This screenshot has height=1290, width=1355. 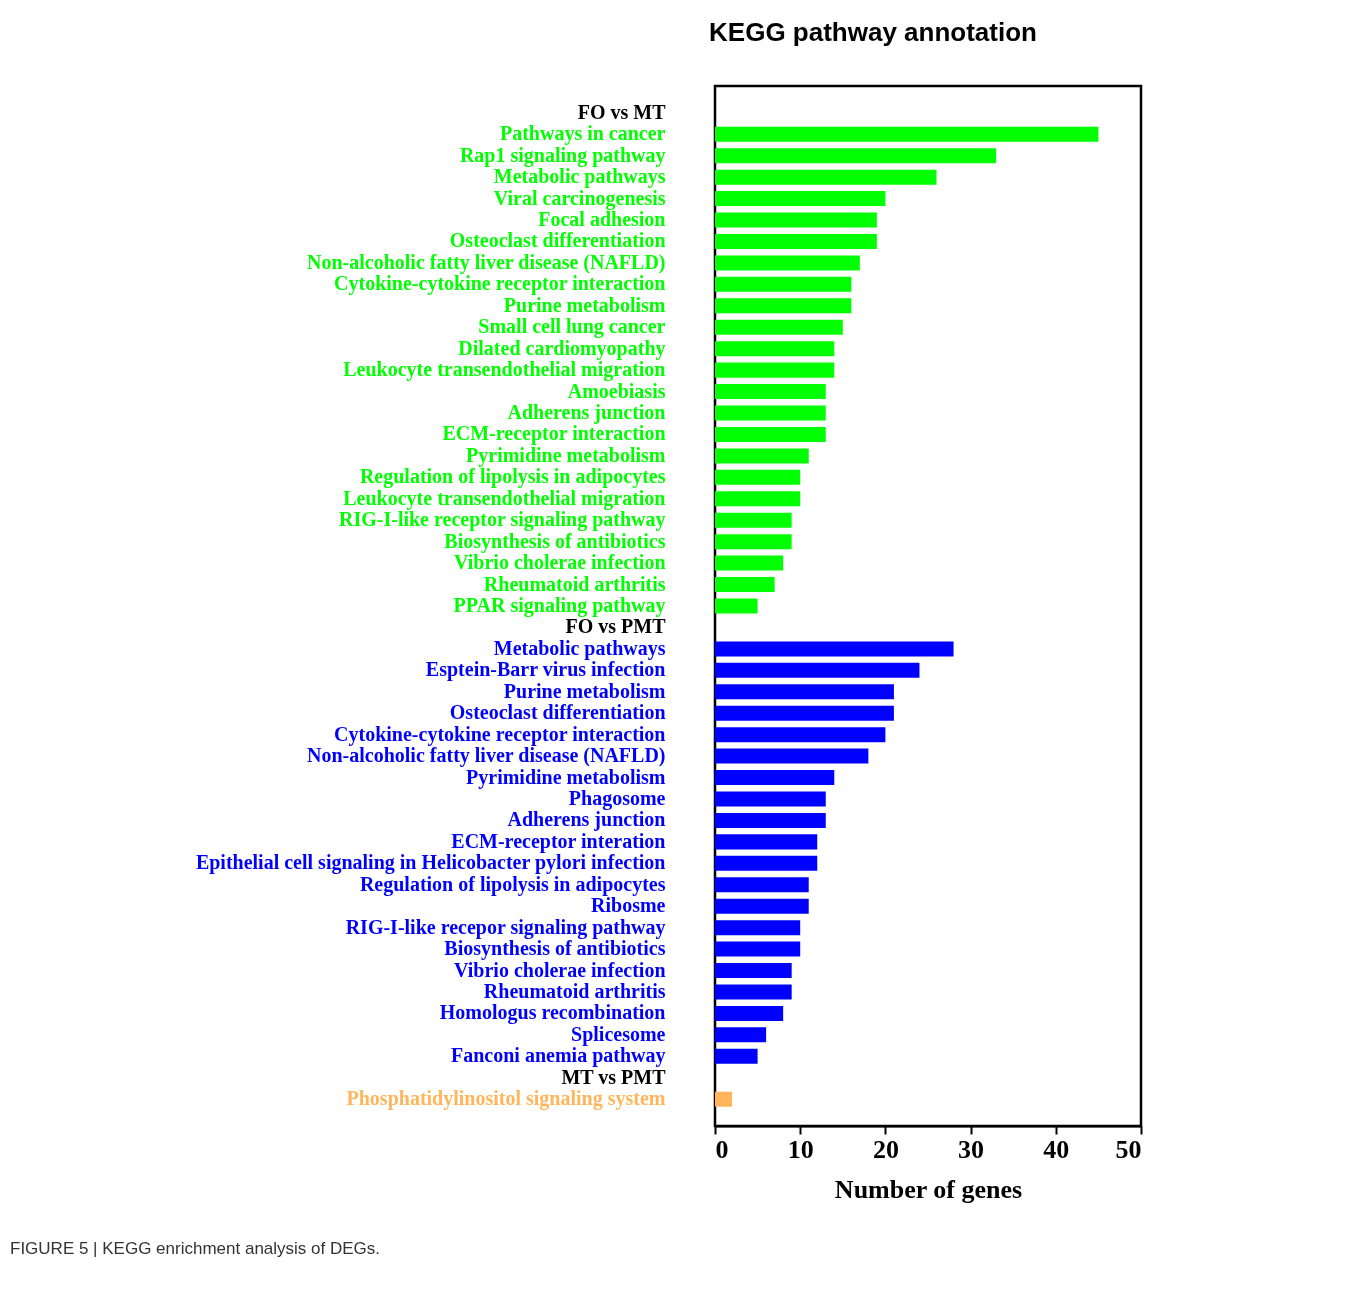 What do you see at coordinates (559, 605) in the screenshot?
I see `y-tick-label: PPAR signaling pathway` at bounding box center [559, 605].